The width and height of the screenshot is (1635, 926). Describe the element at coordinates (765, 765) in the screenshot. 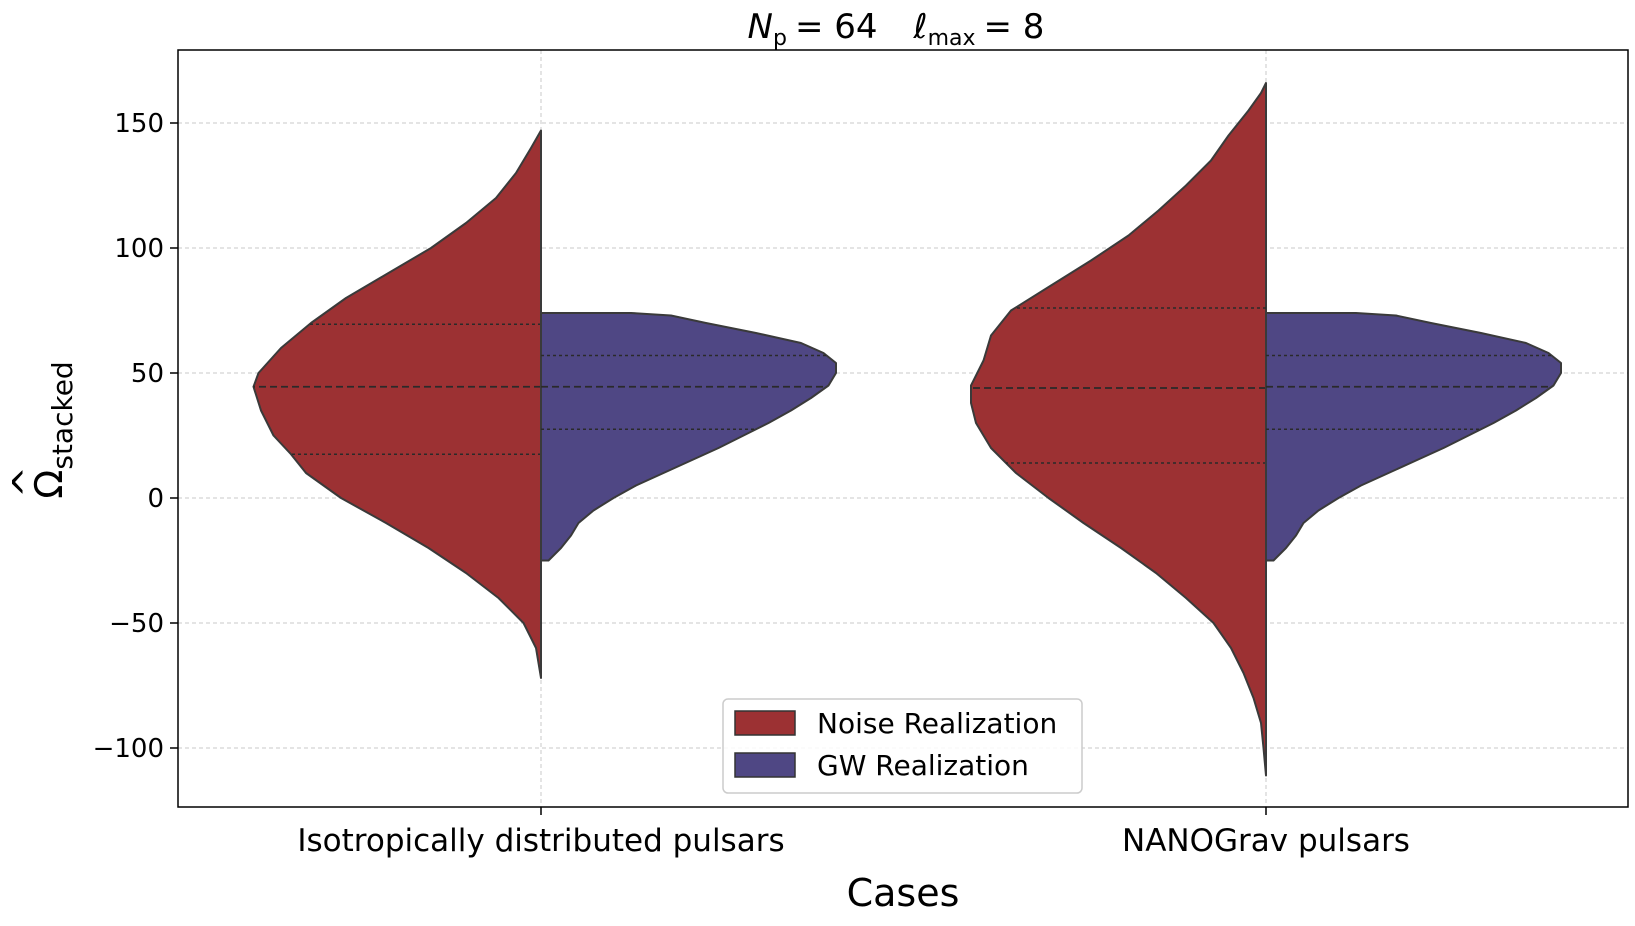

I see `legend-swatch-gw` at that location.